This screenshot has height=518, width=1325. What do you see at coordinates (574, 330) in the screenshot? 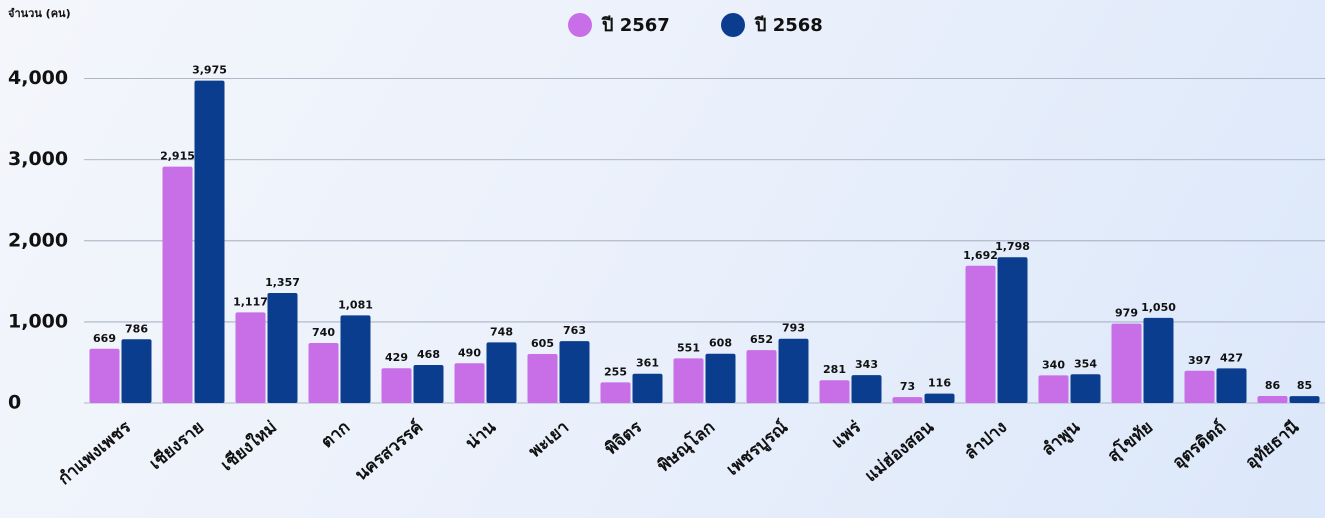
I see `value-label: 763` at bounding box center [574, 330].